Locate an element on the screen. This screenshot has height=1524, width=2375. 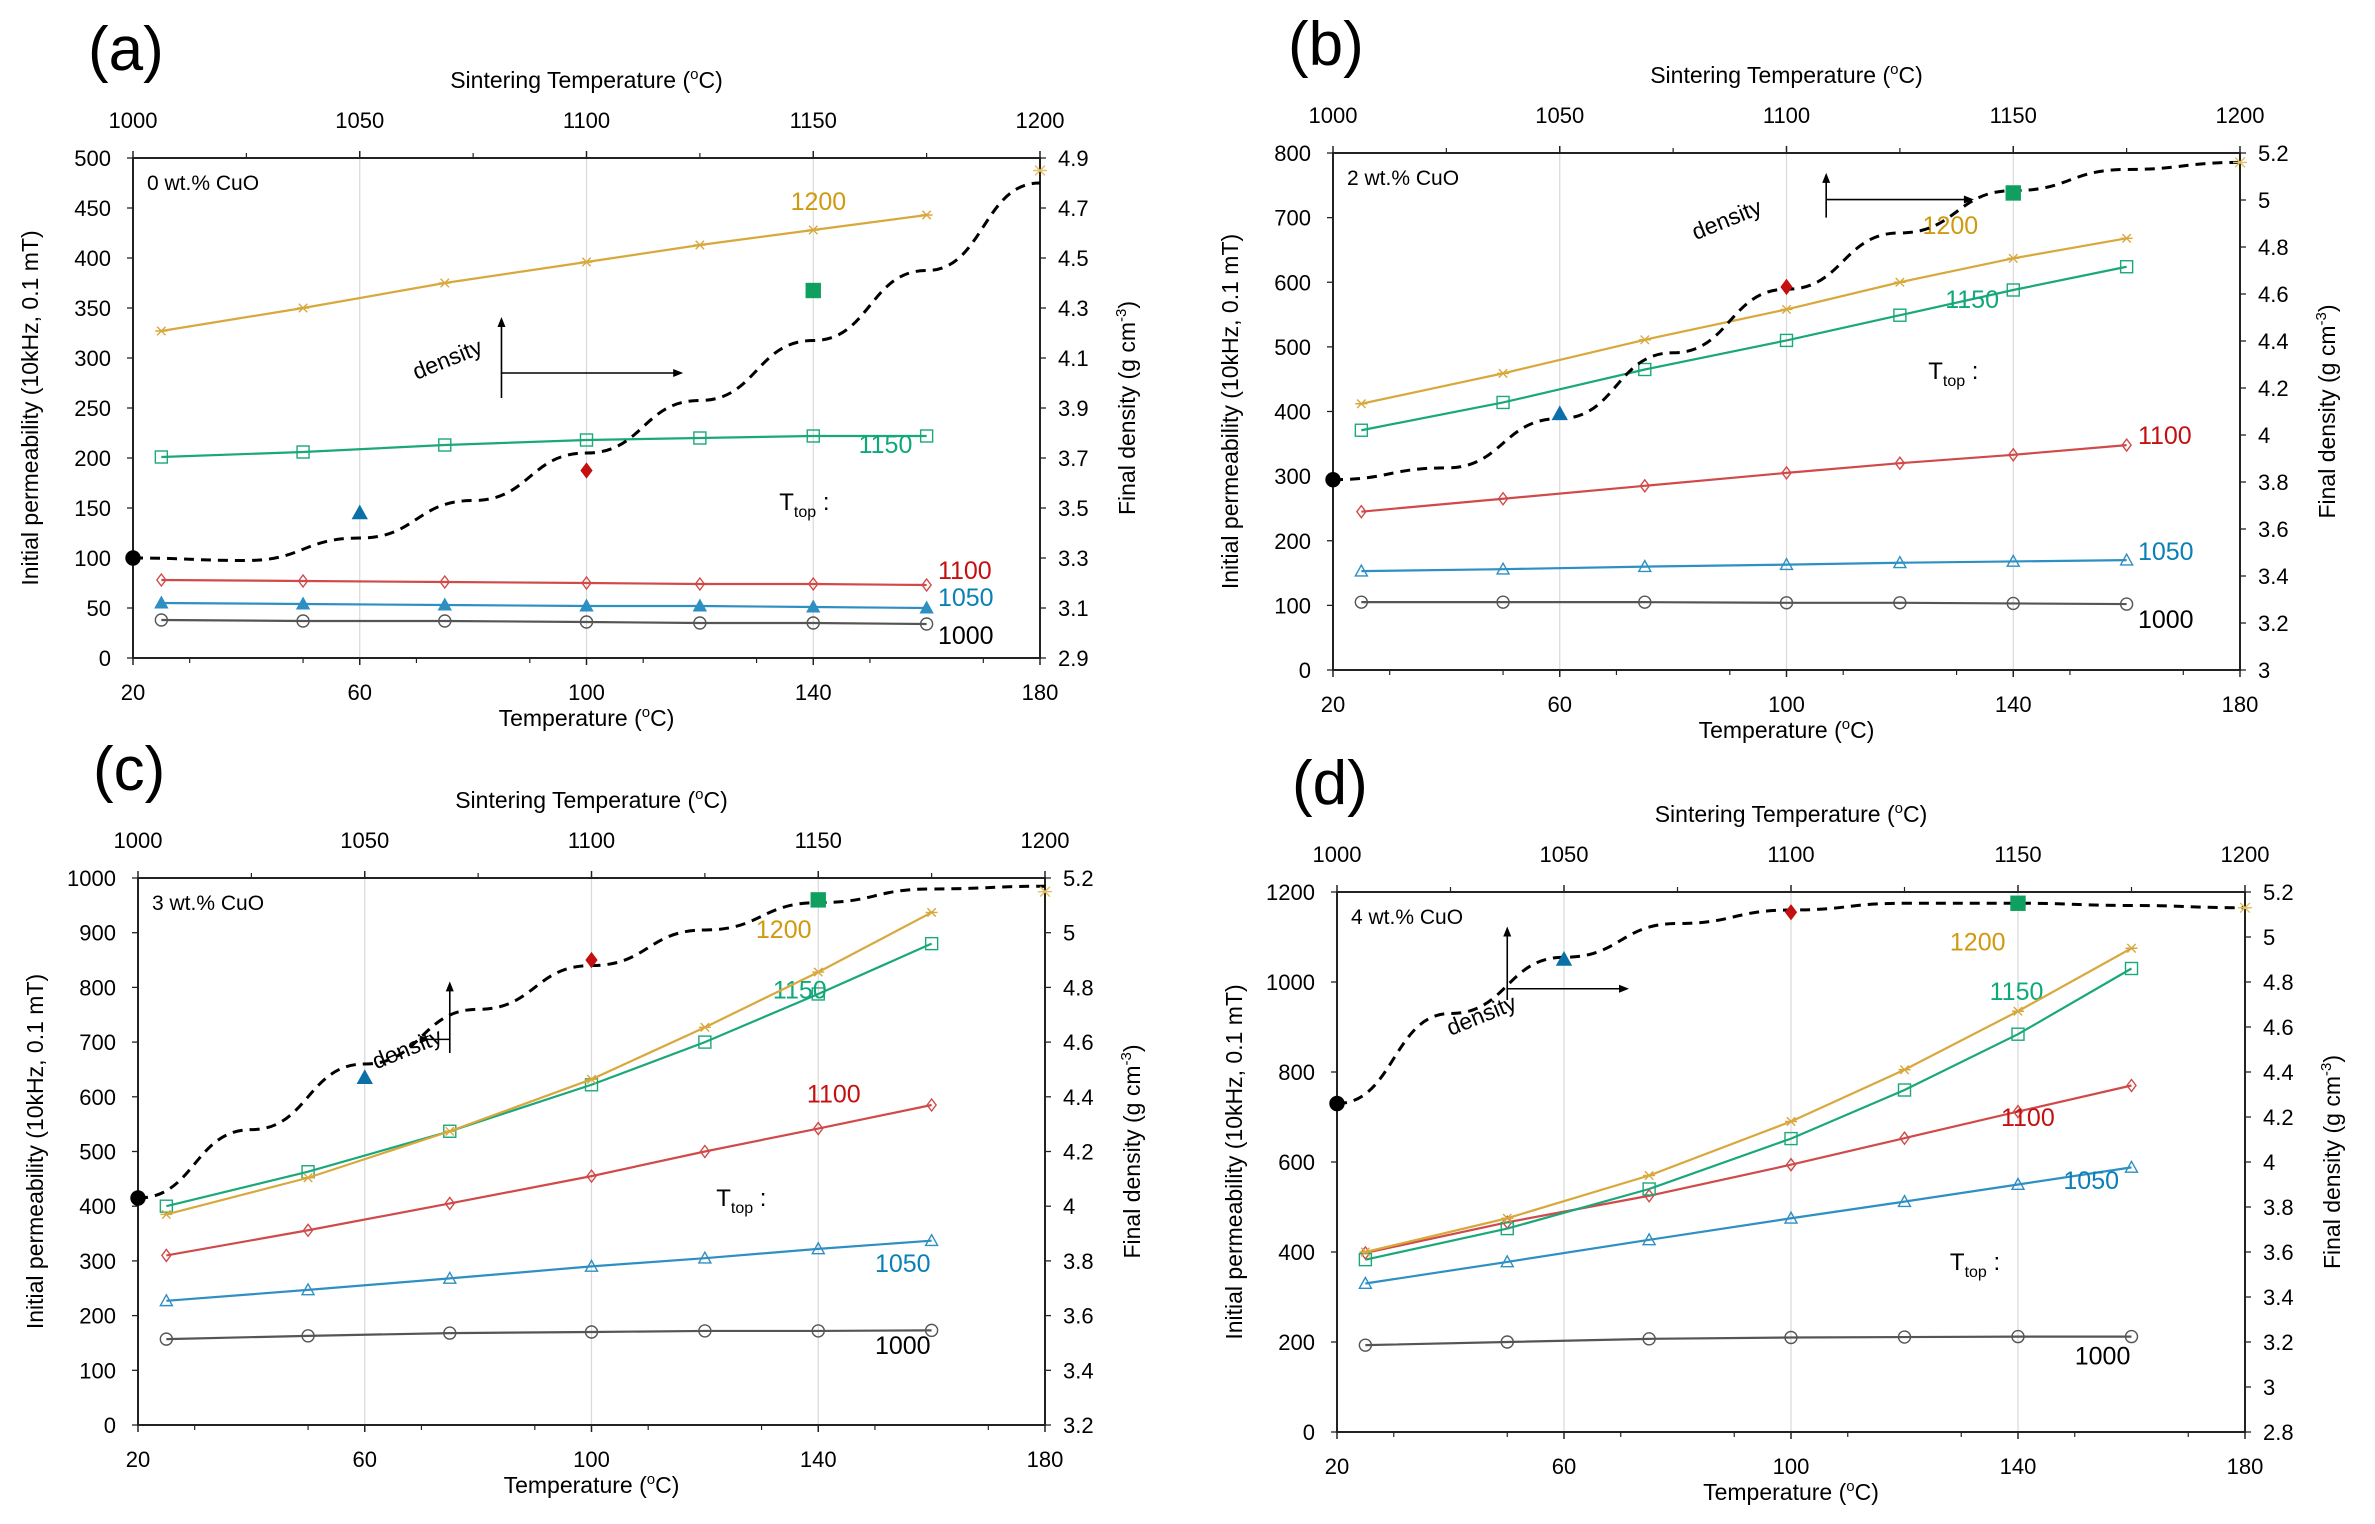
y2-tick-label: 3.4 is located at coordinates (2273, 576).